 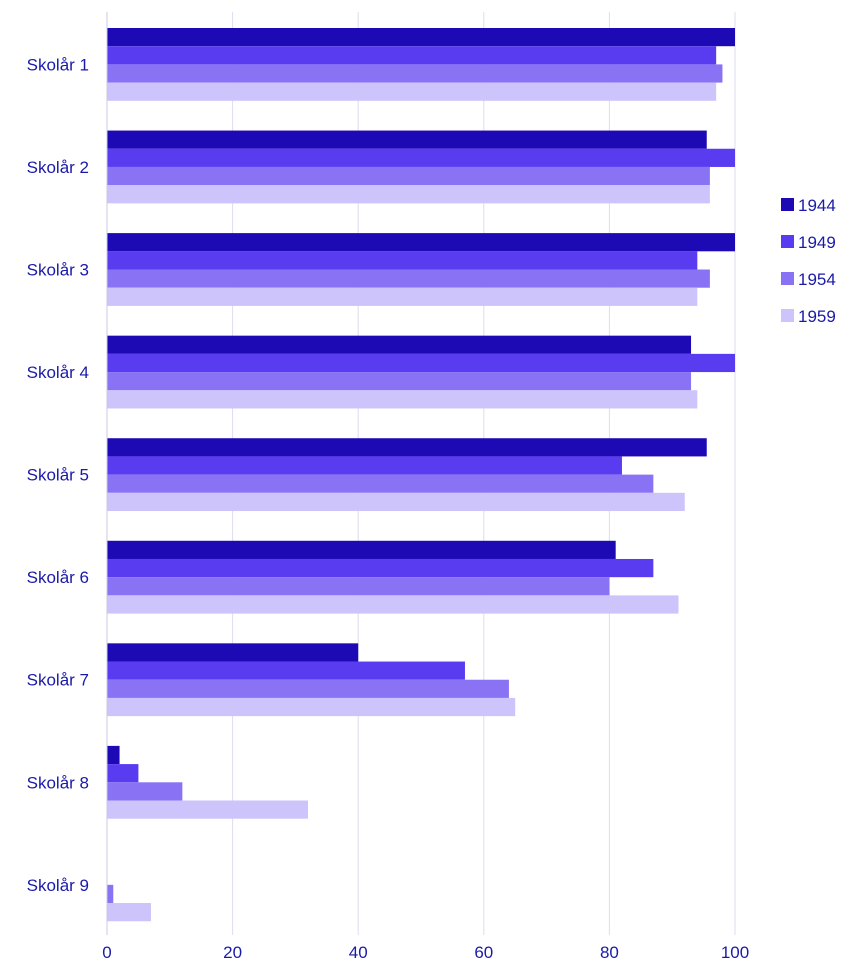 I want to click on category-label: Skolår 1, so click(x=58, y=64).